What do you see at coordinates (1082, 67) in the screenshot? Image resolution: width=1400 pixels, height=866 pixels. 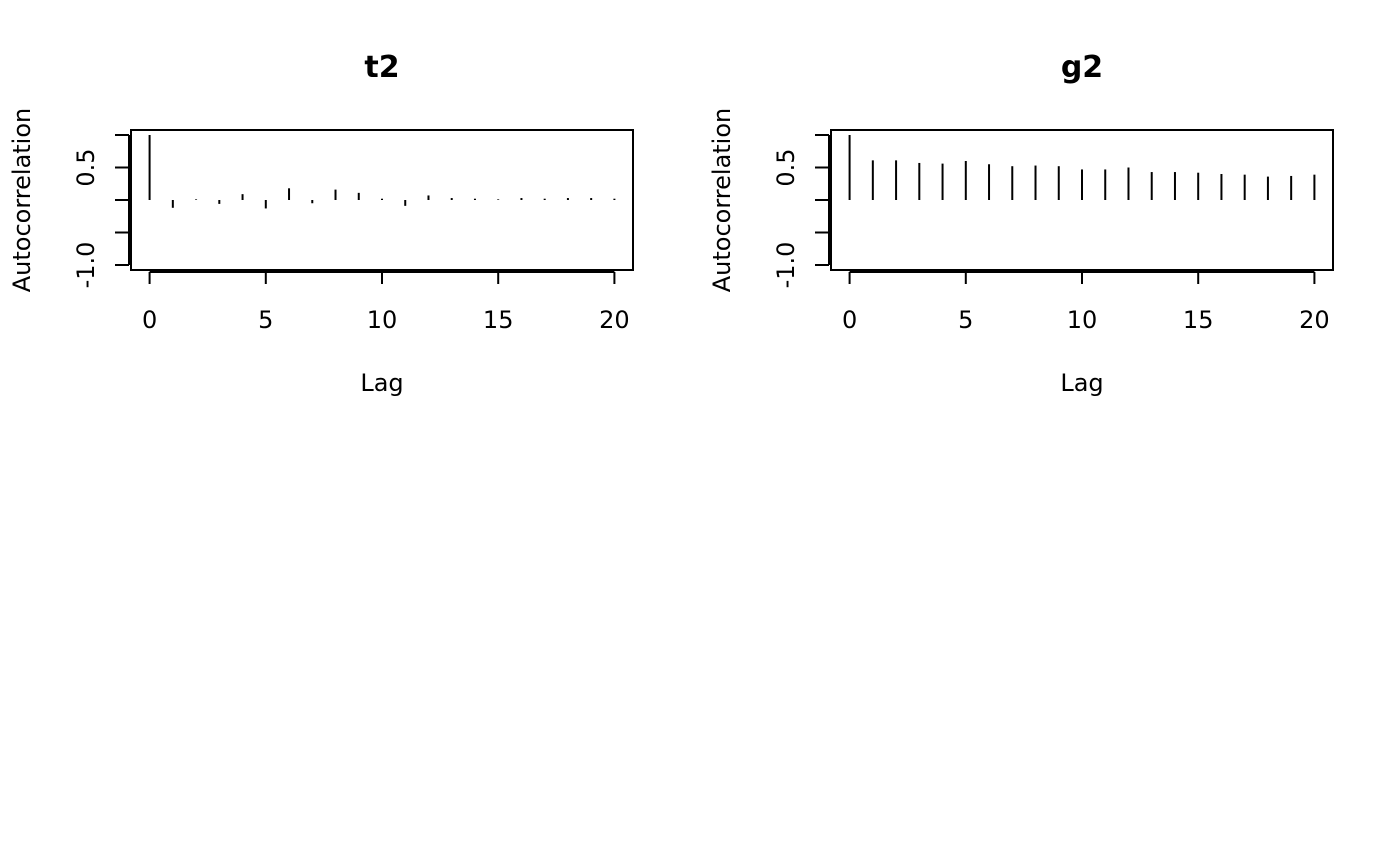 I see `chart-title: g2` at bounding box center [1082, 67].